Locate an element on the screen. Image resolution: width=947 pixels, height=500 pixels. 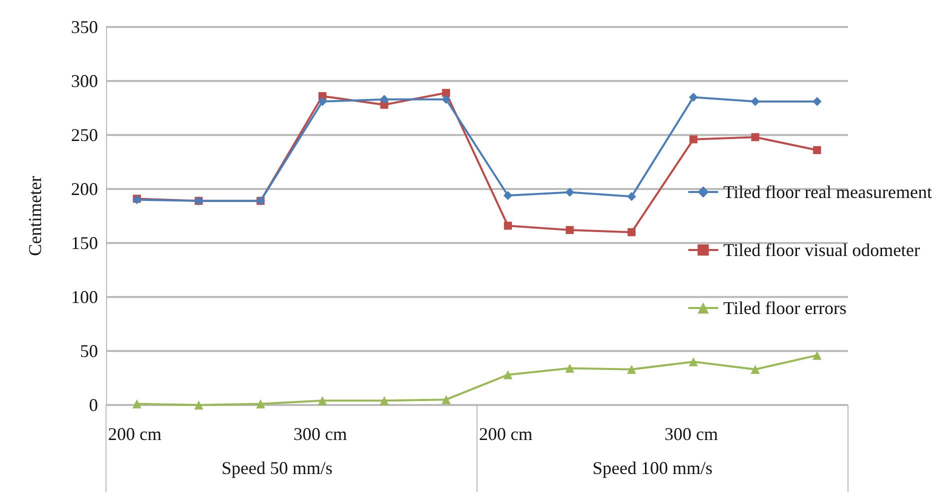
y-tick-label: 0 is located at coordinates (93, 405).